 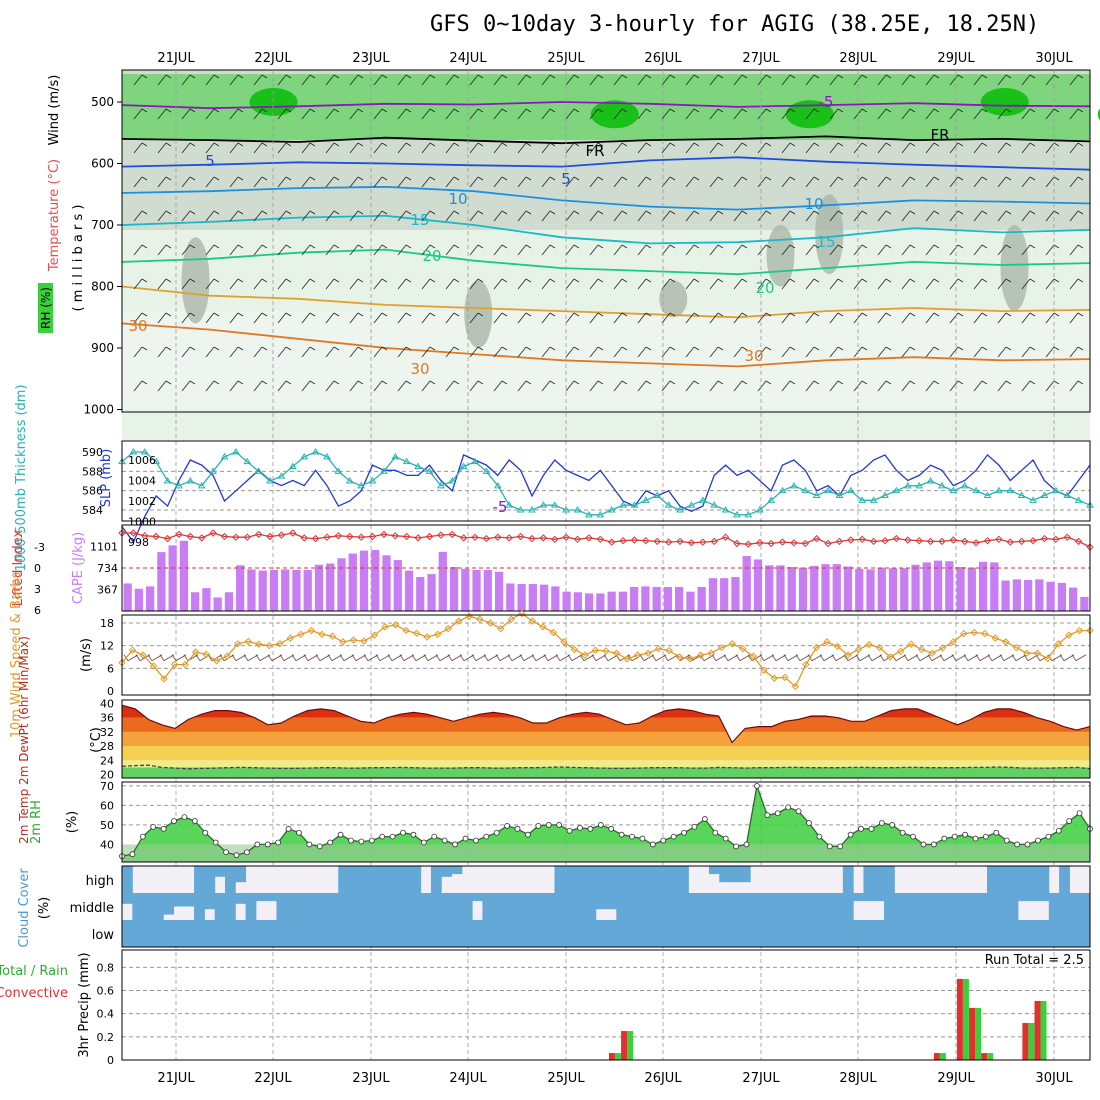 What do you see at coordinates (606, 540) in the screenshot?
I see `lifted-index-line` at bounding box center [606, 540].